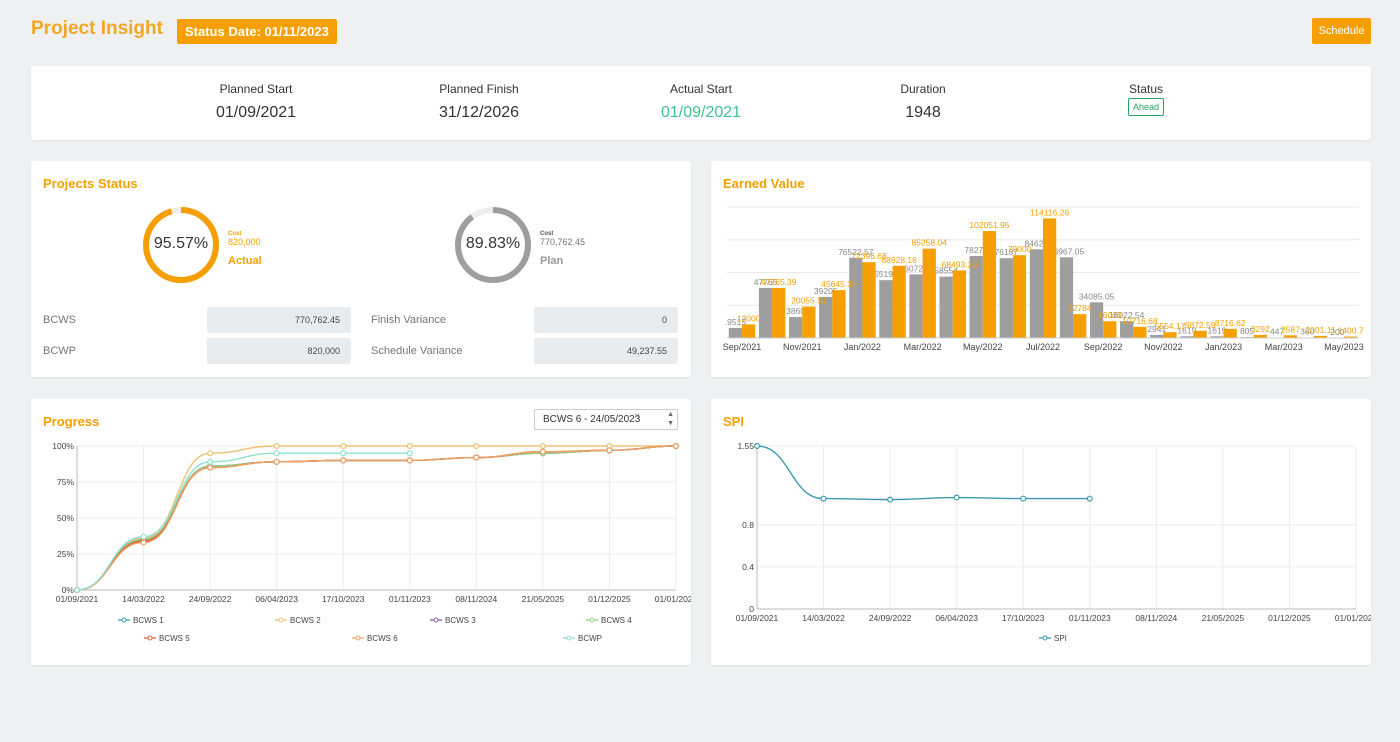  I want to click on planned-finish-value: 31/12/2026, so click(479, 112).